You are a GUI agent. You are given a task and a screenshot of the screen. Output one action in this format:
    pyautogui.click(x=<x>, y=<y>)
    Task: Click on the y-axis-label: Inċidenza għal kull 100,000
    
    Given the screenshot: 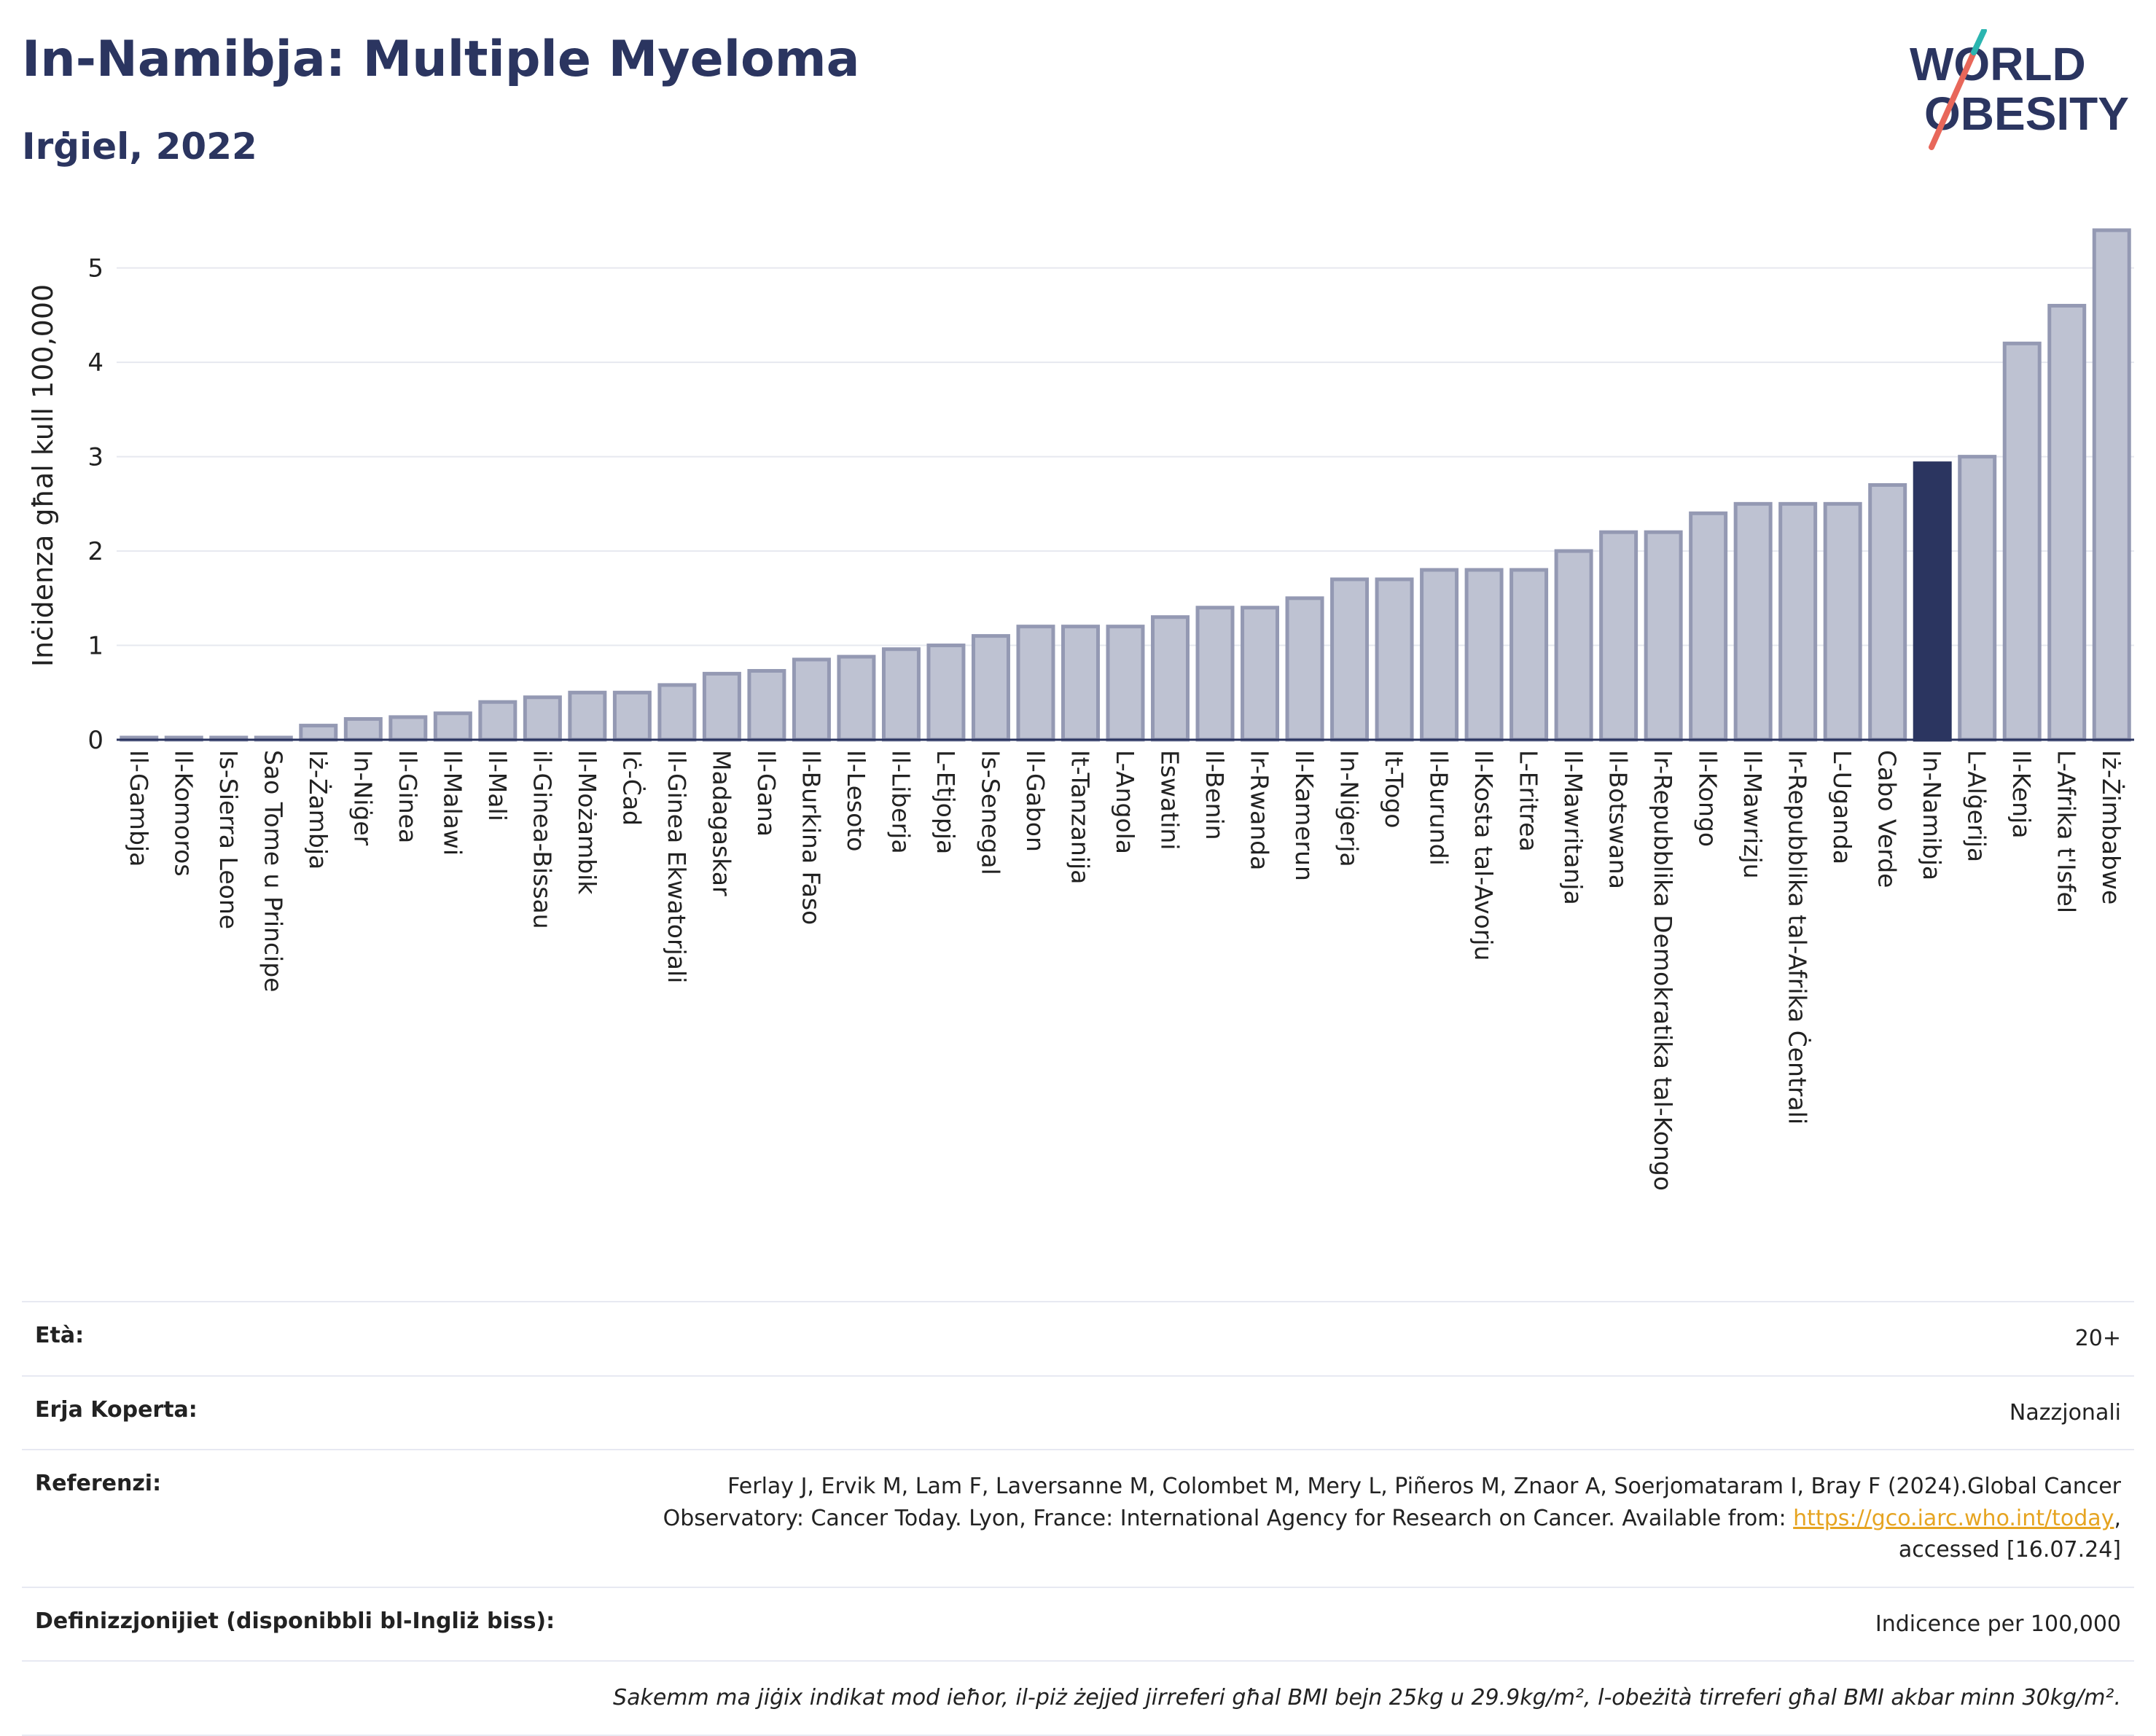 What is the action you would take?
    pyautogui.click(x=43, y=475)
    